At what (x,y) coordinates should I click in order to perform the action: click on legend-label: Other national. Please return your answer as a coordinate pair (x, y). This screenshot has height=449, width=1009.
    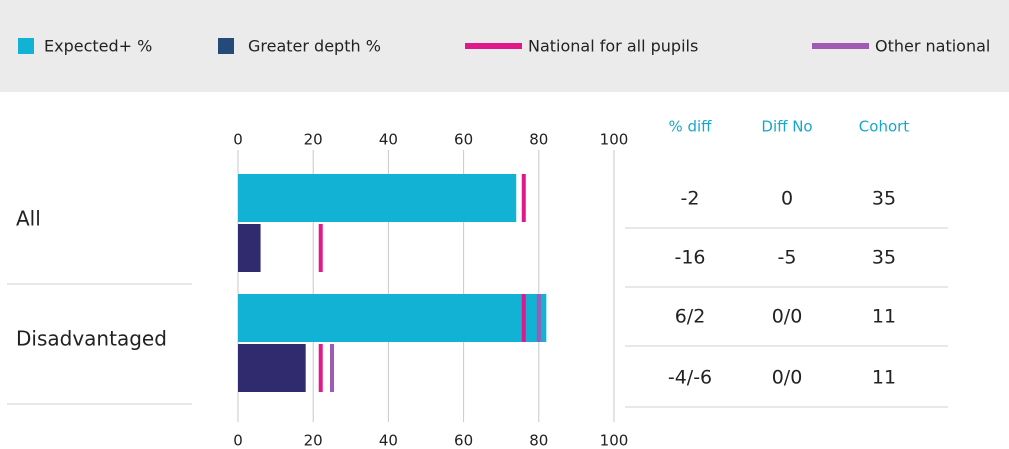
    Looking at the image, I should click on (932, 46).